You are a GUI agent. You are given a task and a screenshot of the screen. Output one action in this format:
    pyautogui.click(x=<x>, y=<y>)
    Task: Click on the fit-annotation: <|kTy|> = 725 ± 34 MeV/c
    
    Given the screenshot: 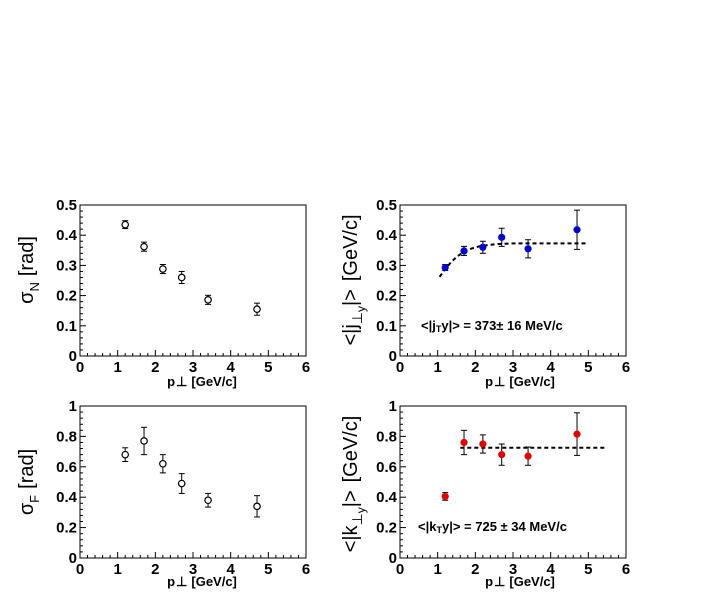 What is the action you would take?
    pyautogui.click(x=492, y=527)
    